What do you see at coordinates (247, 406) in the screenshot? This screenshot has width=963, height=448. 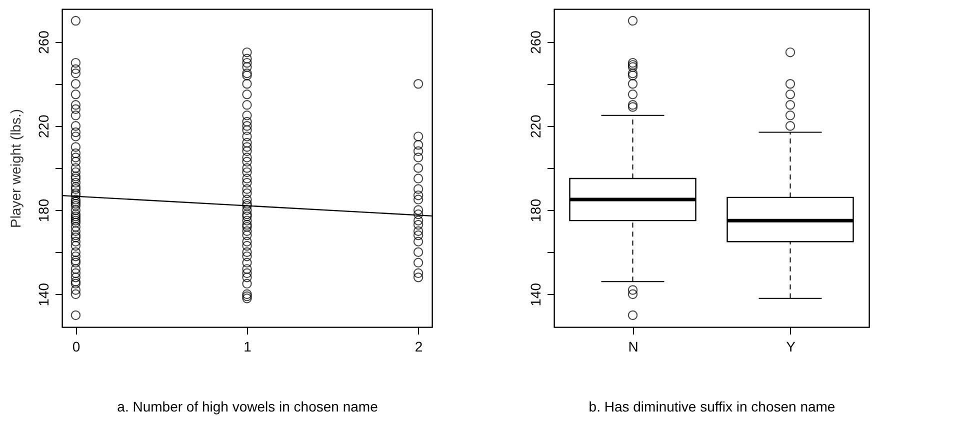 I see `x-axis-title: a. Number of high vowels in chosen name` at bounding box center [247, 406].